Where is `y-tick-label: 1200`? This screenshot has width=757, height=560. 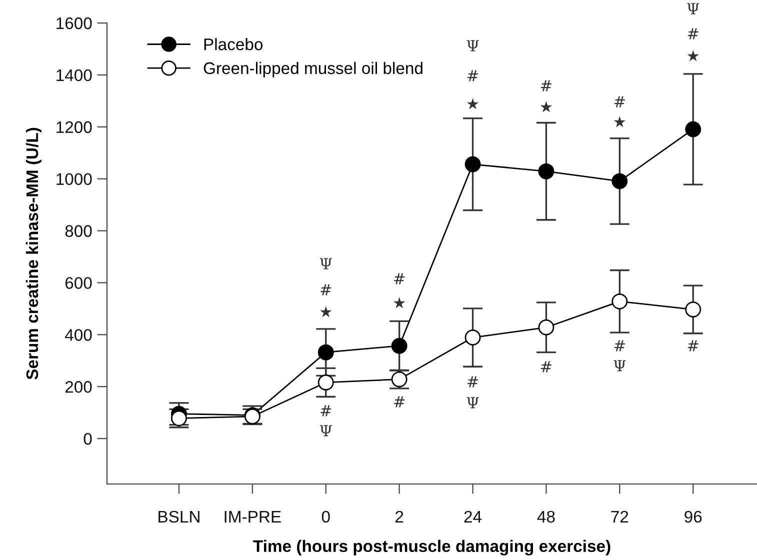 y-tick-label: 1200 is located at coordinates (74, 127).